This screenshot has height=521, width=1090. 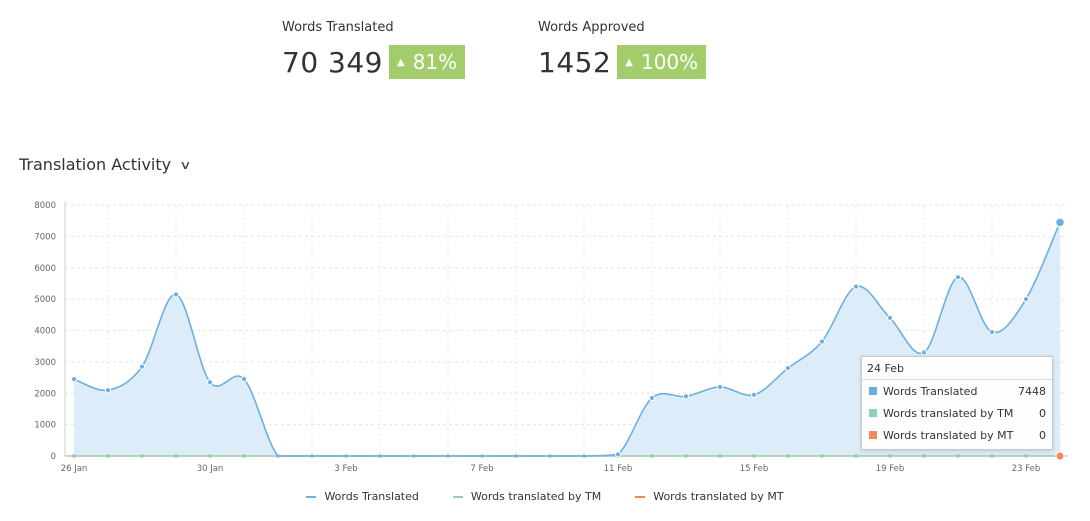 I want to click on stat-words-translated: Words Translated 70 349 ▲ 81%, so click(x=374, y=49).